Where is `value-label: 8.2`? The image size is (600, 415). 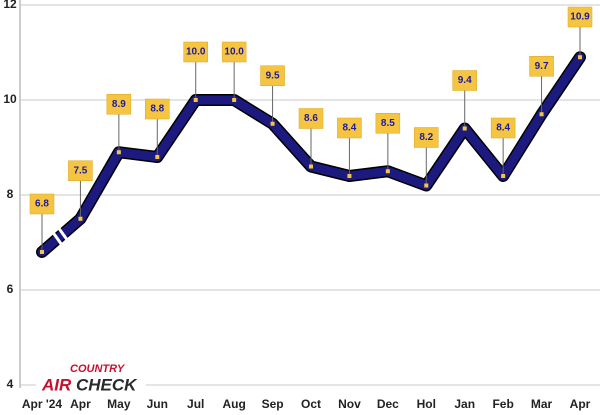 value-label: 8.2 is located at coordinates (426, 137).